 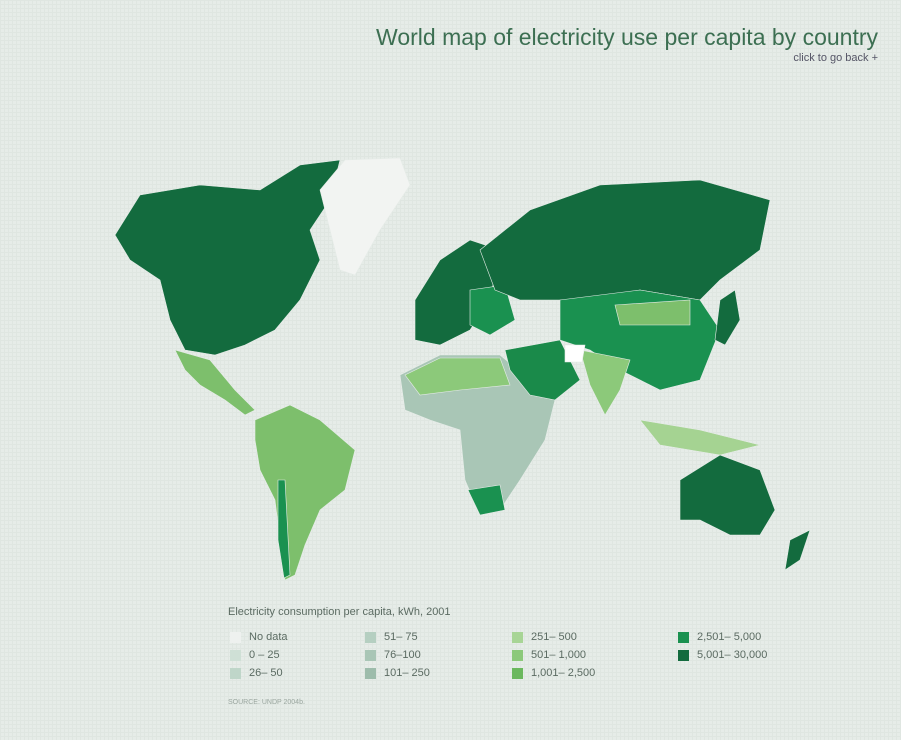 I want to click on north-america, so click(x=227, y=257).